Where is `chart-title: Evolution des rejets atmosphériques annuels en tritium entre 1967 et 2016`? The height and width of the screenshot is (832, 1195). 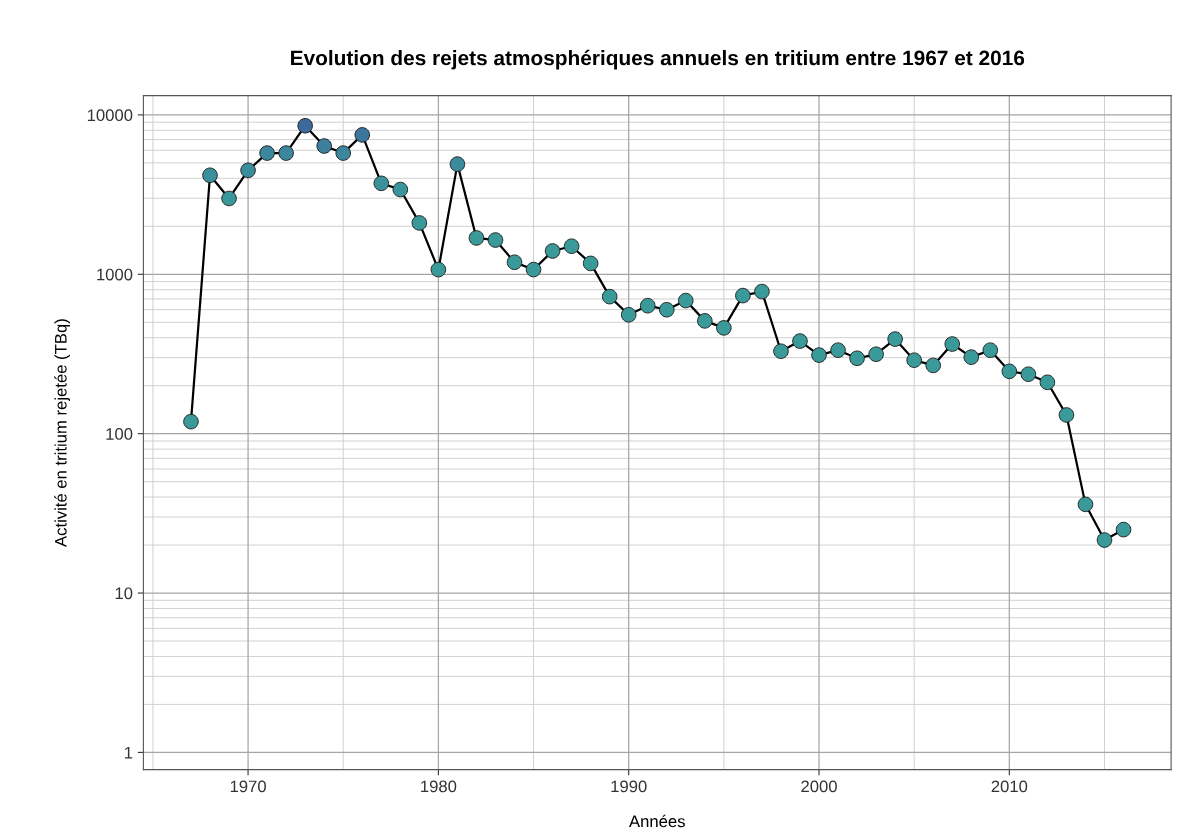
chart-title: Evolution des rejets atmosphériques annuels en tritium entre 1967 et 2016 is located at coordinates (658, 59).